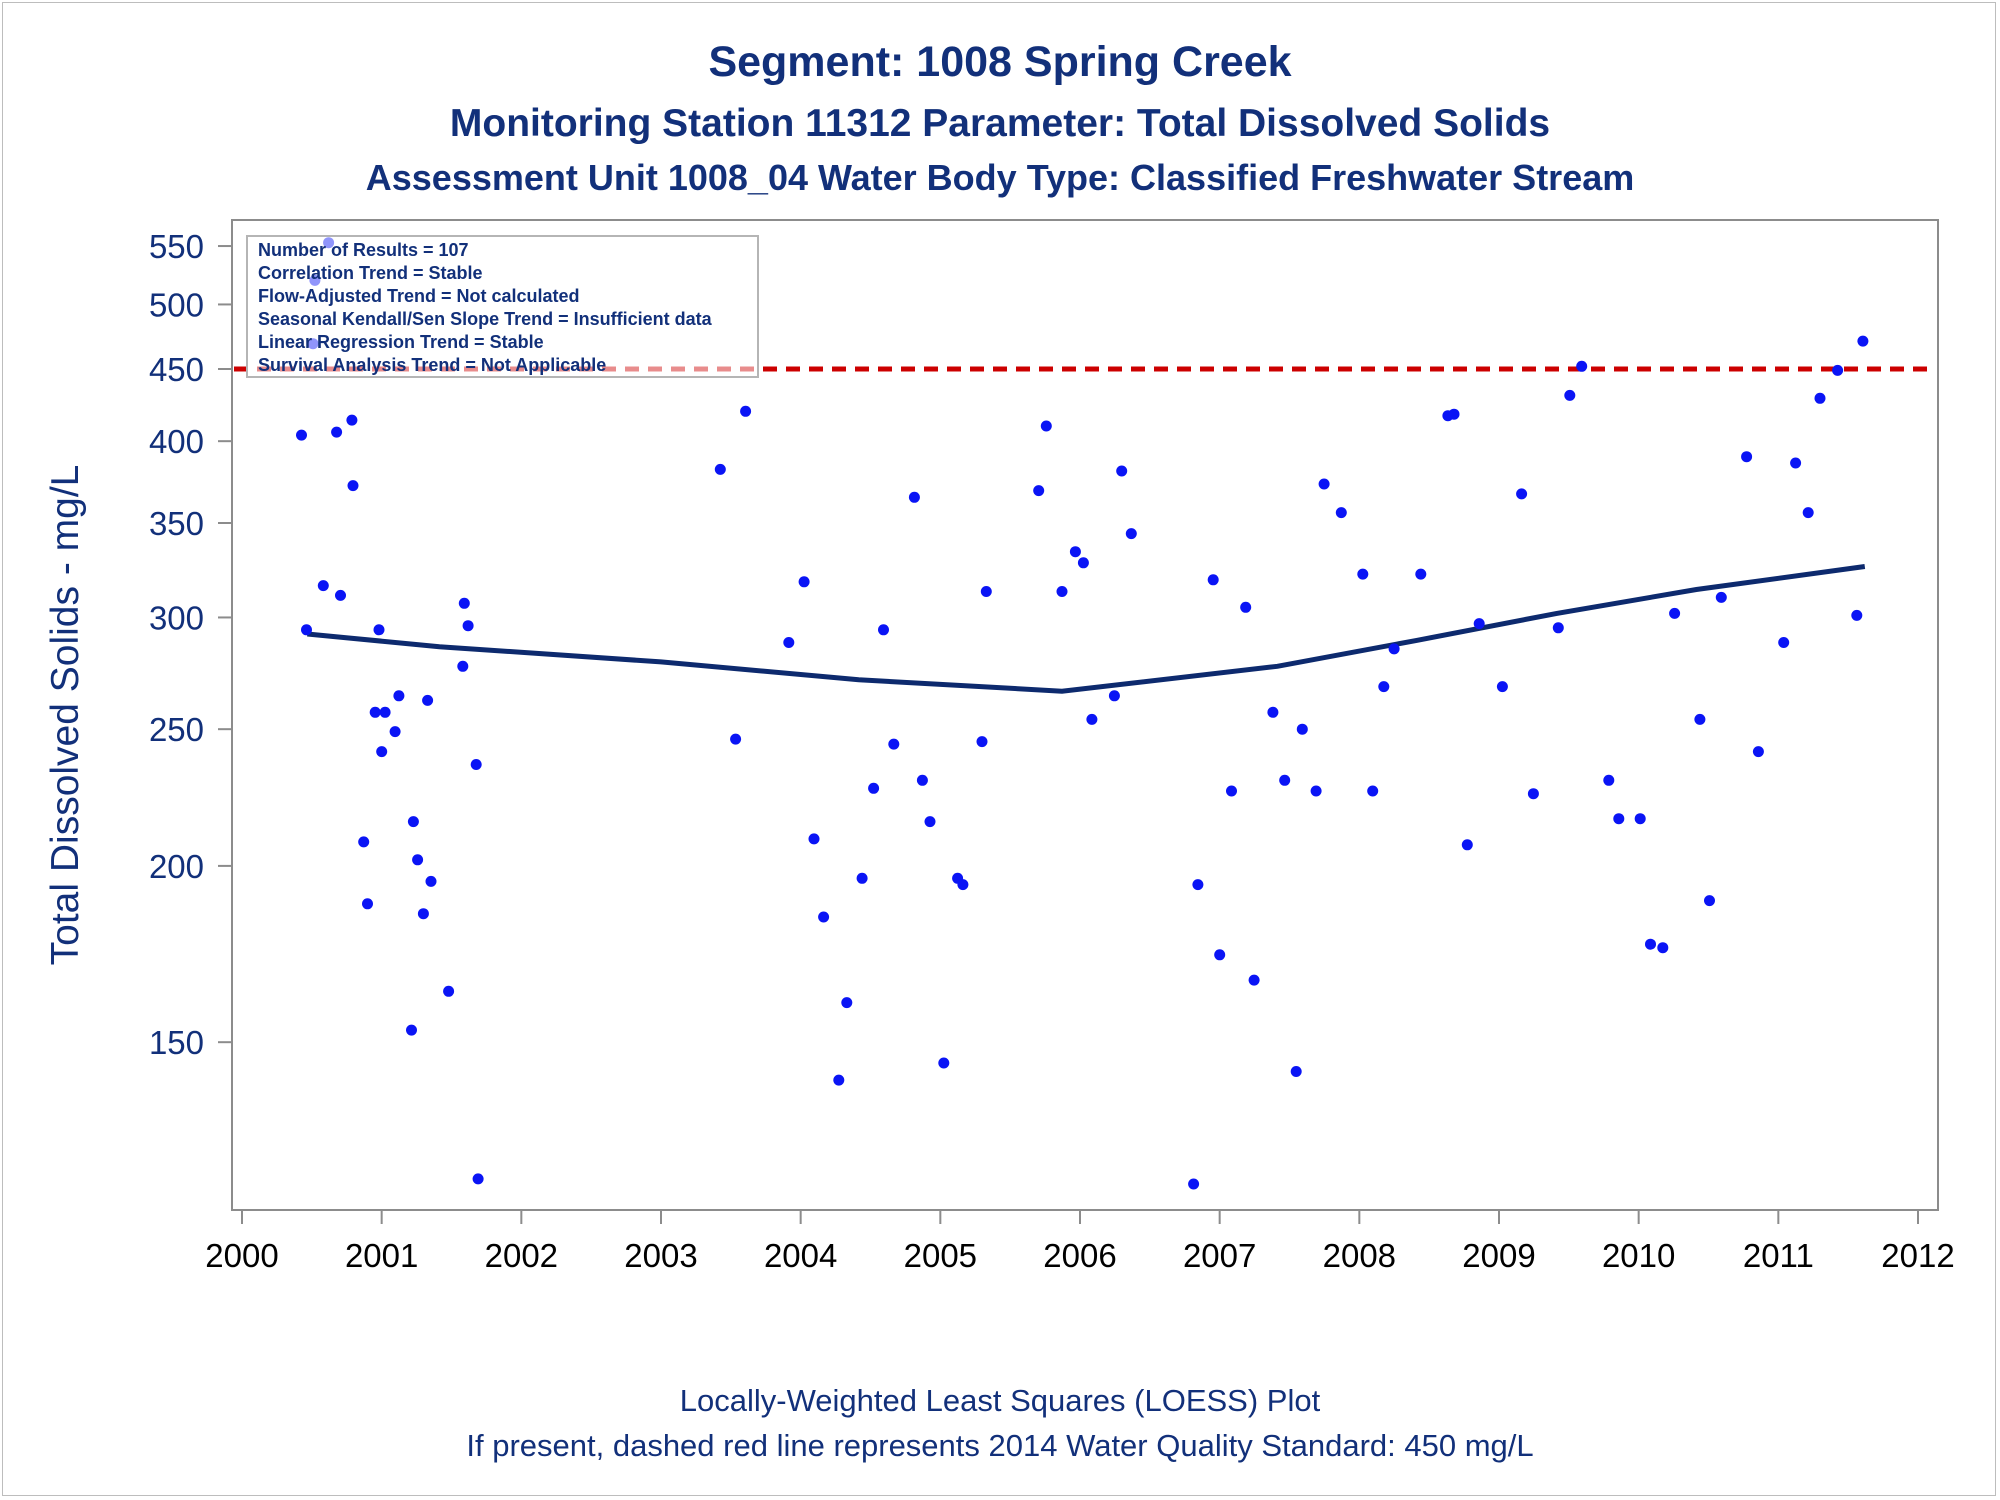 The image size is (2000, 1500). What do you see at coordinates (176, 1042) in the screenshot?
I see `y-tick-label: 150` at bounding box center [176, 1042].